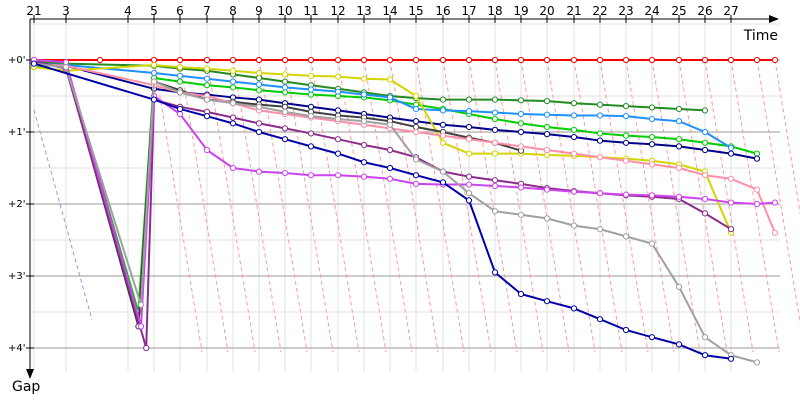 This screenshot has width=800, height=400. I want to click on y-tick-label: +0', so click(17, 60).